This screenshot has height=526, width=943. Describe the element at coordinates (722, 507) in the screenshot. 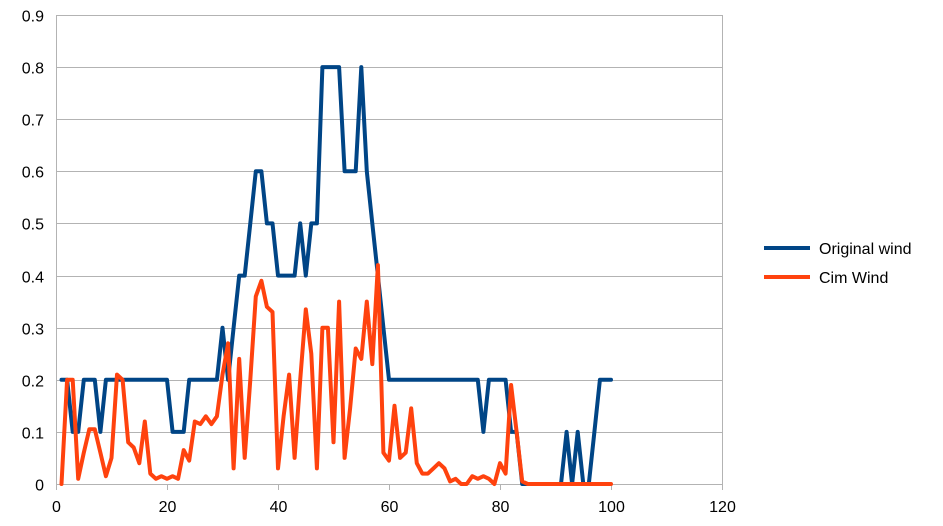

I see `x-tick-label: 120` at that location.